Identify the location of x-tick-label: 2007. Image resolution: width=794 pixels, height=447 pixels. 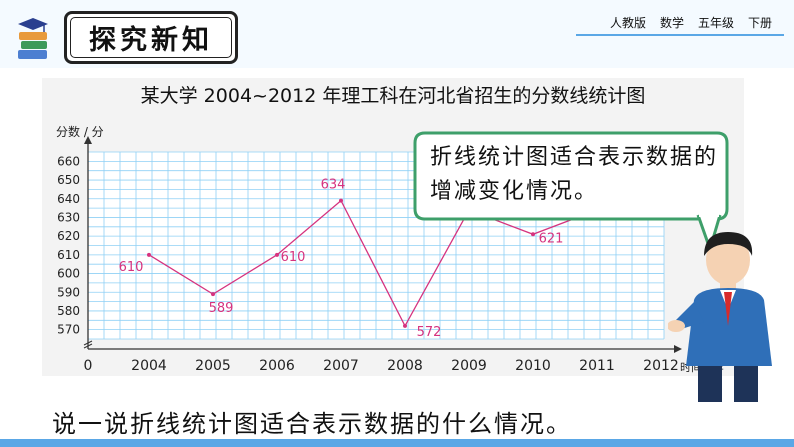
(341, 366).